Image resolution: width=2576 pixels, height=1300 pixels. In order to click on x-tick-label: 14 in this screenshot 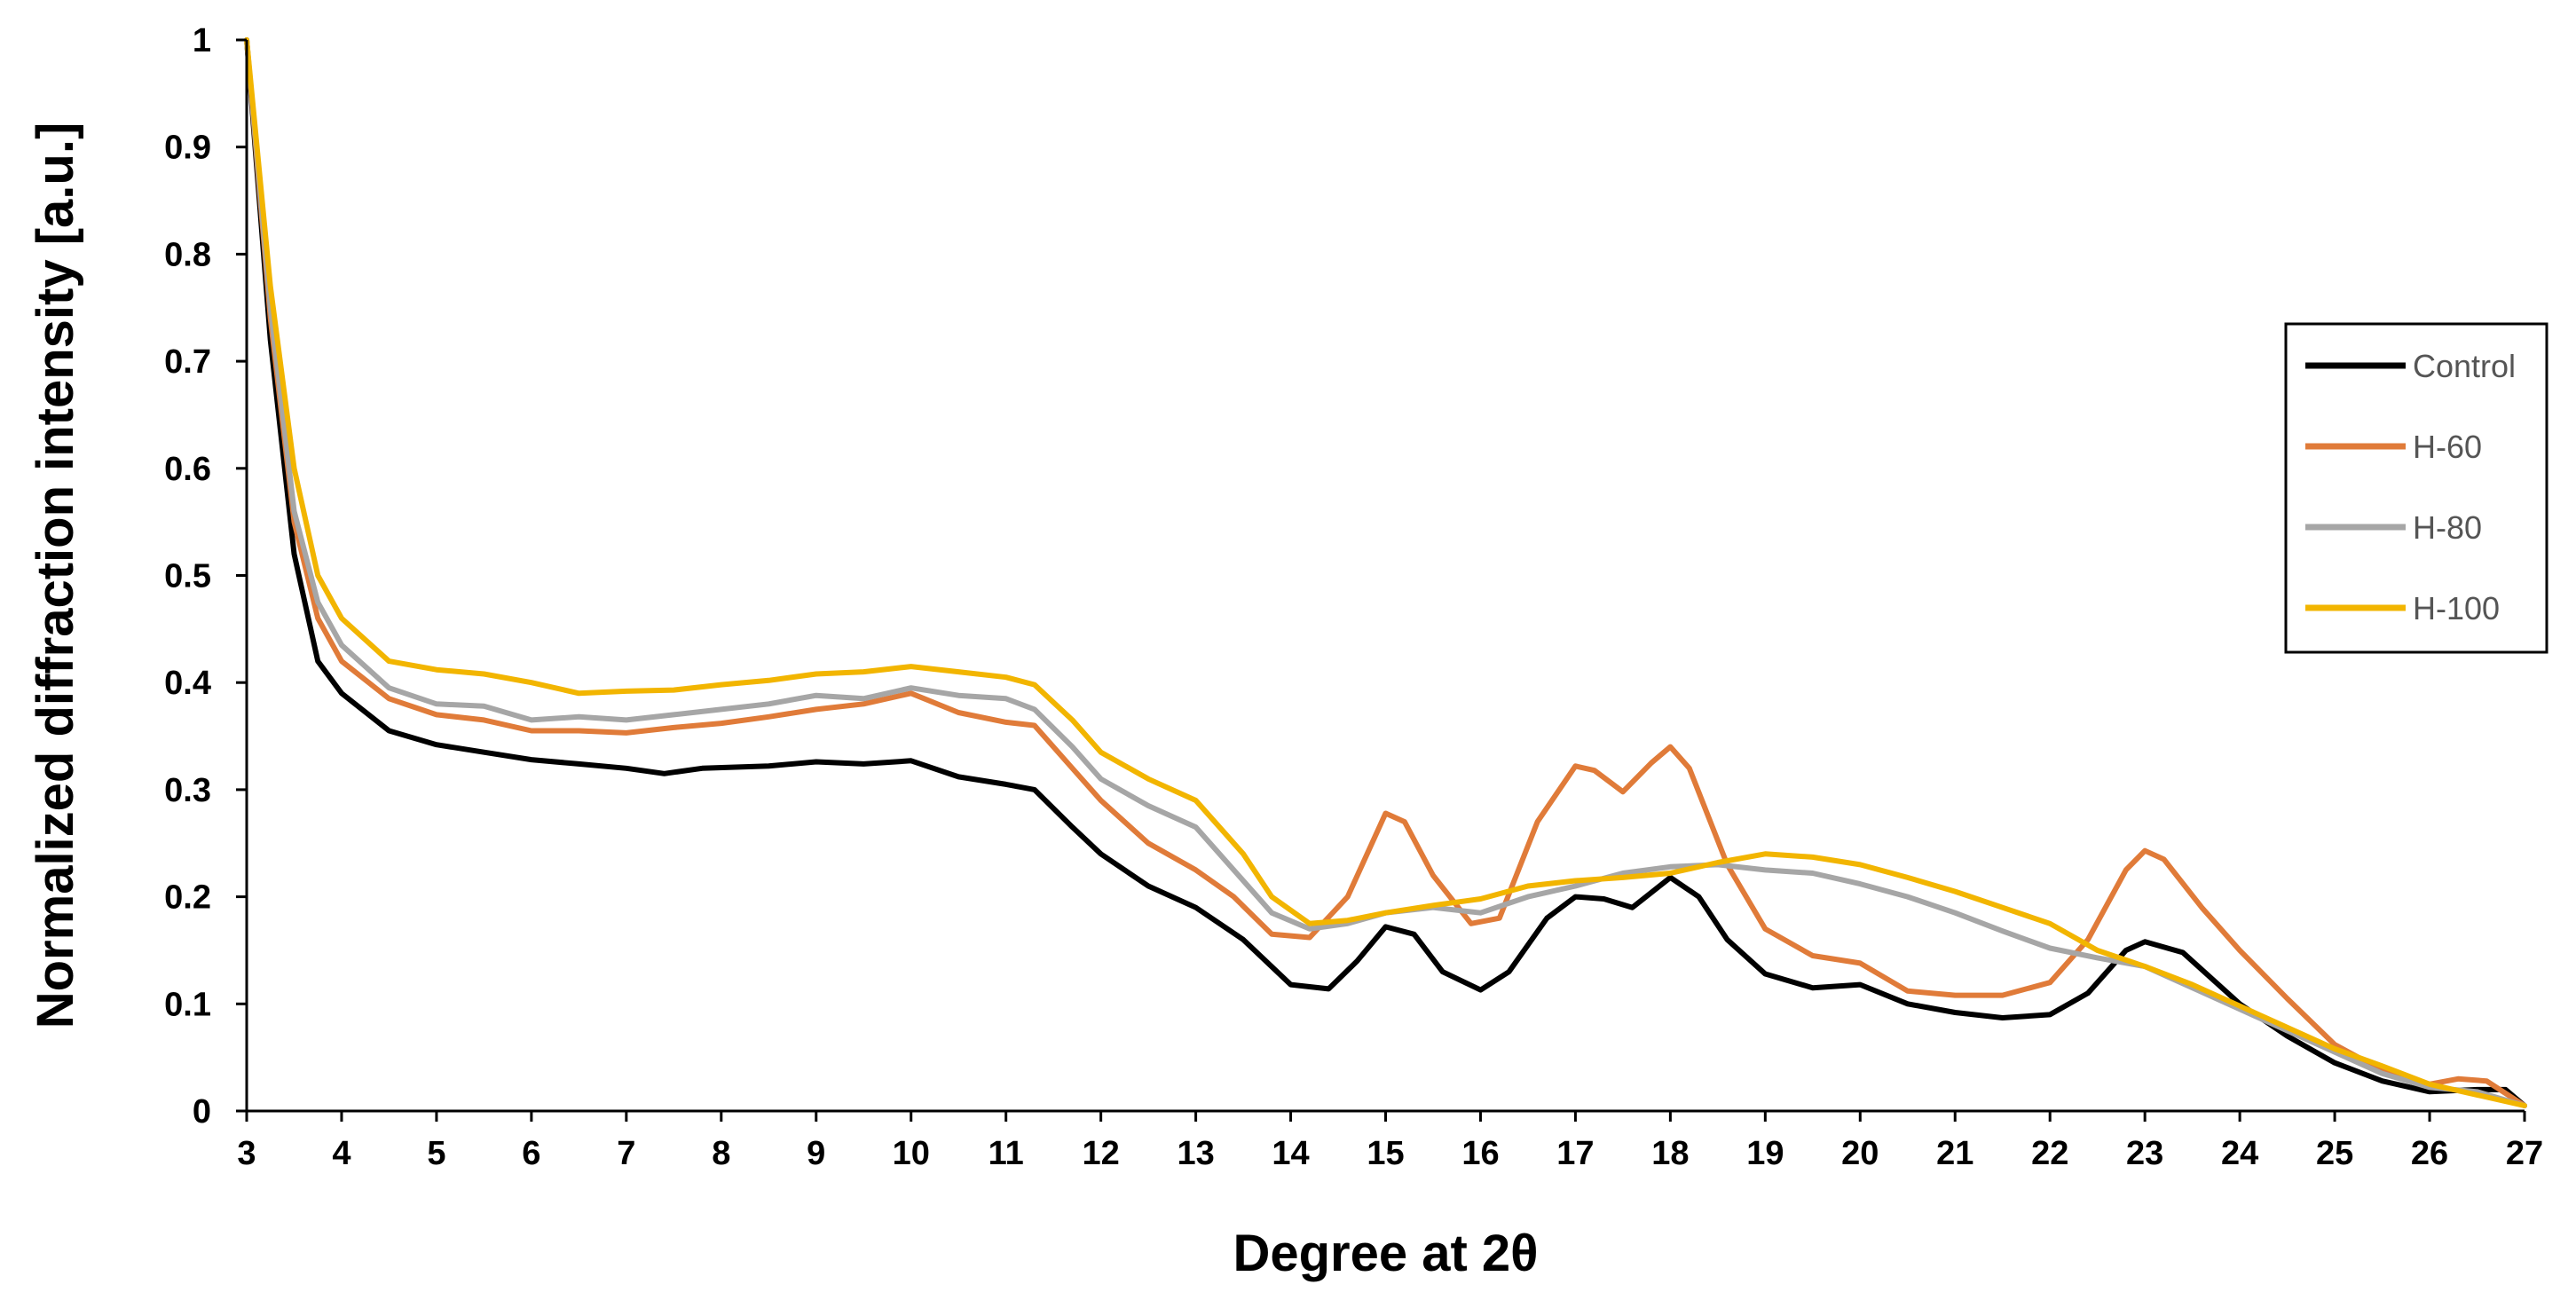, I will do `click(1290, 1153)`.